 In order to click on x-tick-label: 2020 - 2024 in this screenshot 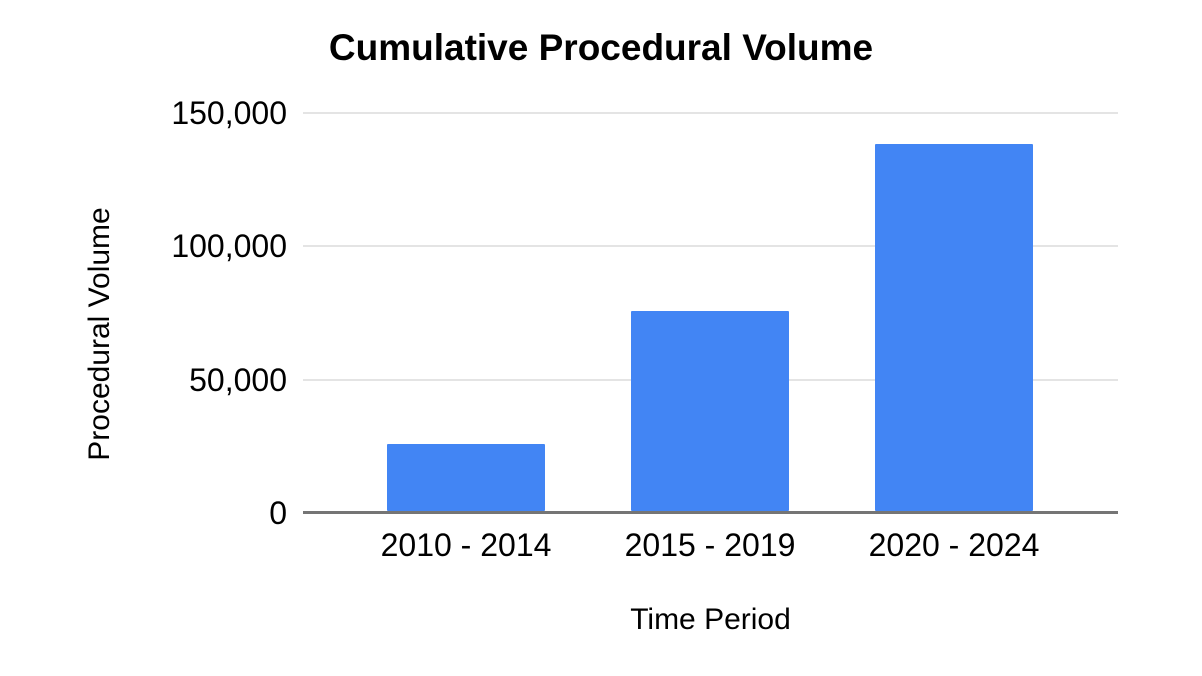, I will do `click(954, 545)`.